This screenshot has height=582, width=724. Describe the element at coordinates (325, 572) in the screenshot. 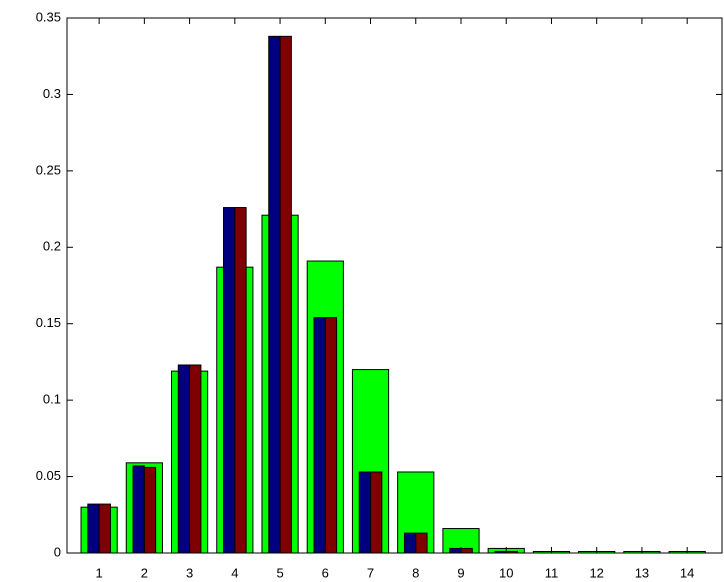

I see `x-tick-label: 6` at that location.